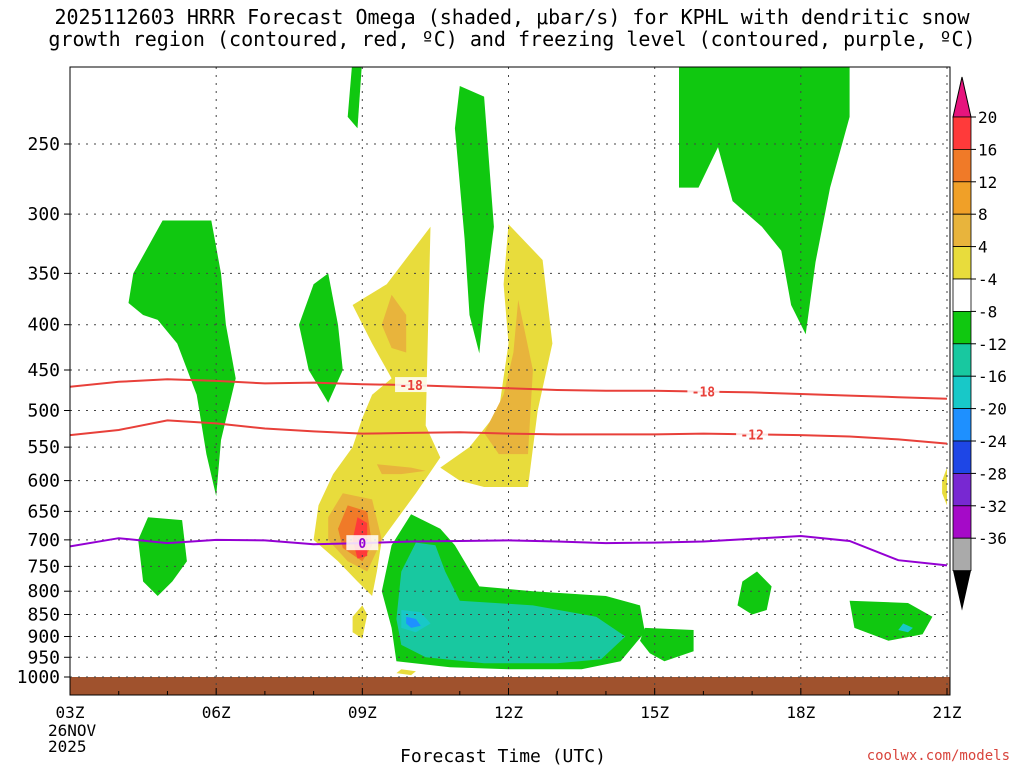 The width and height of the screenshot is (1024, 768). I want to click on x-tick-label-15Z: 15Z, so click(654, 712).